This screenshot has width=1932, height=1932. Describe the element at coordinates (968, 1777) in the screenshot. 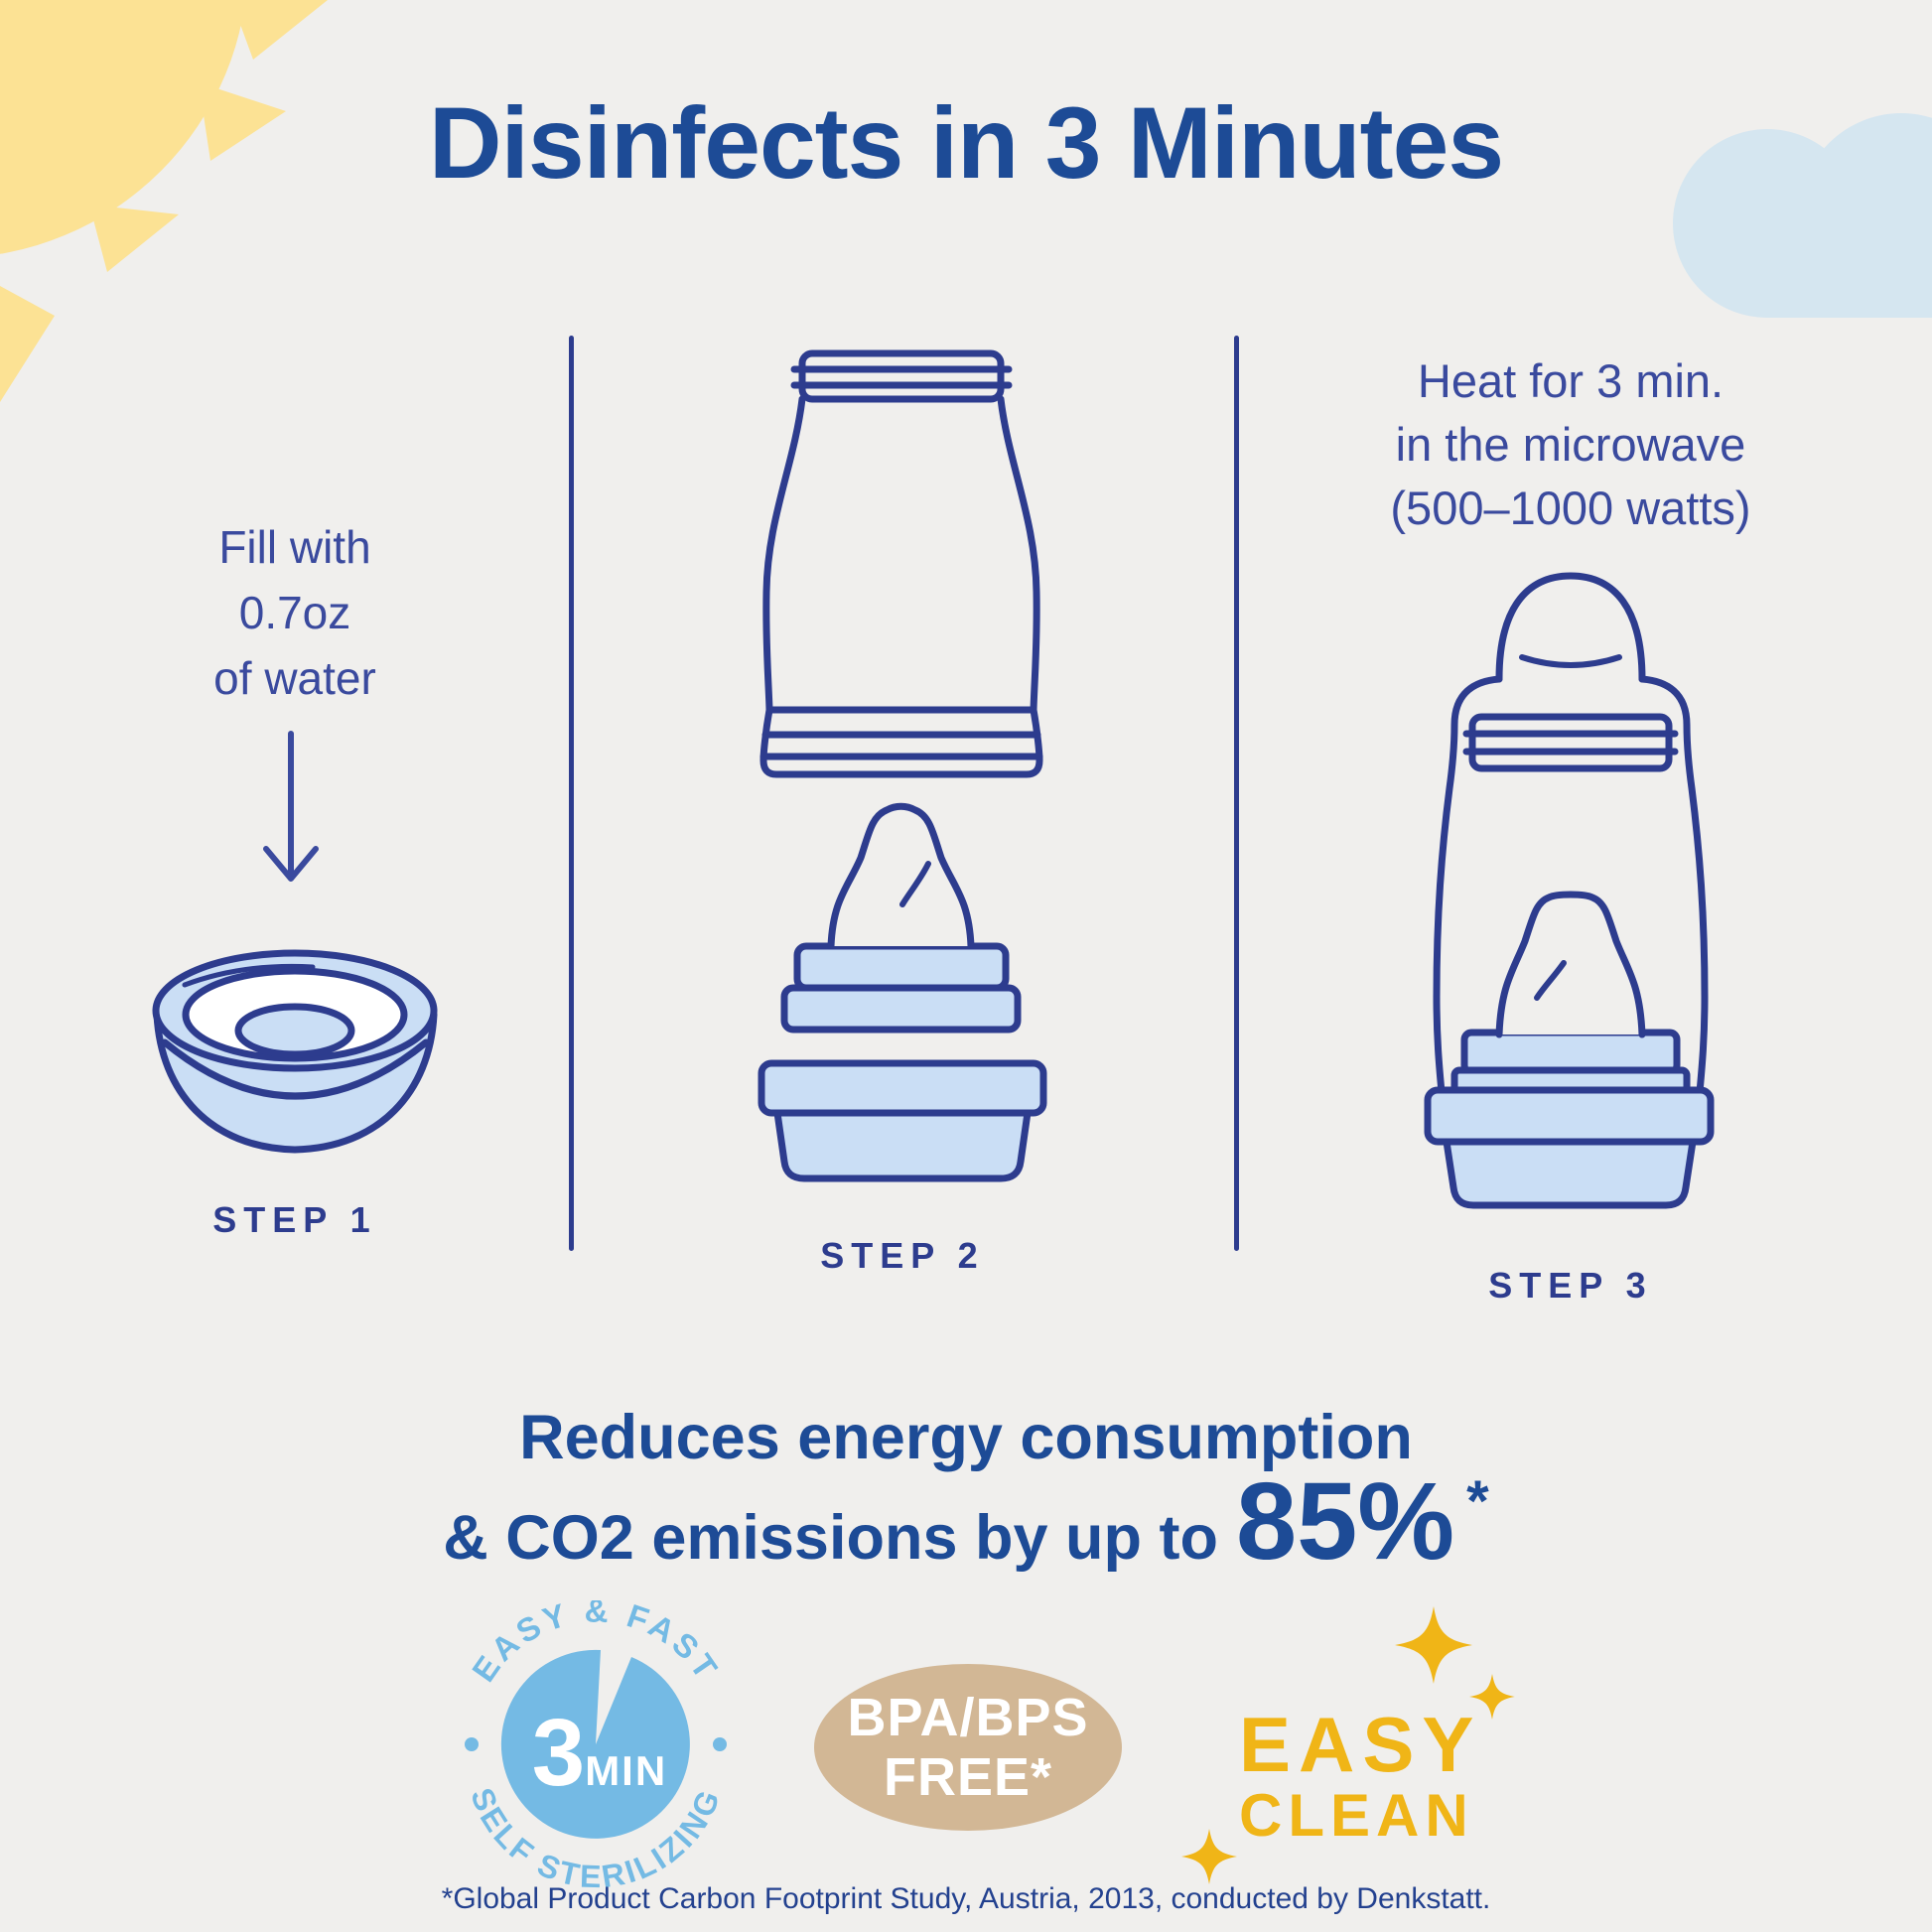

I see `bpa-badge-line: FREE*` at that location.